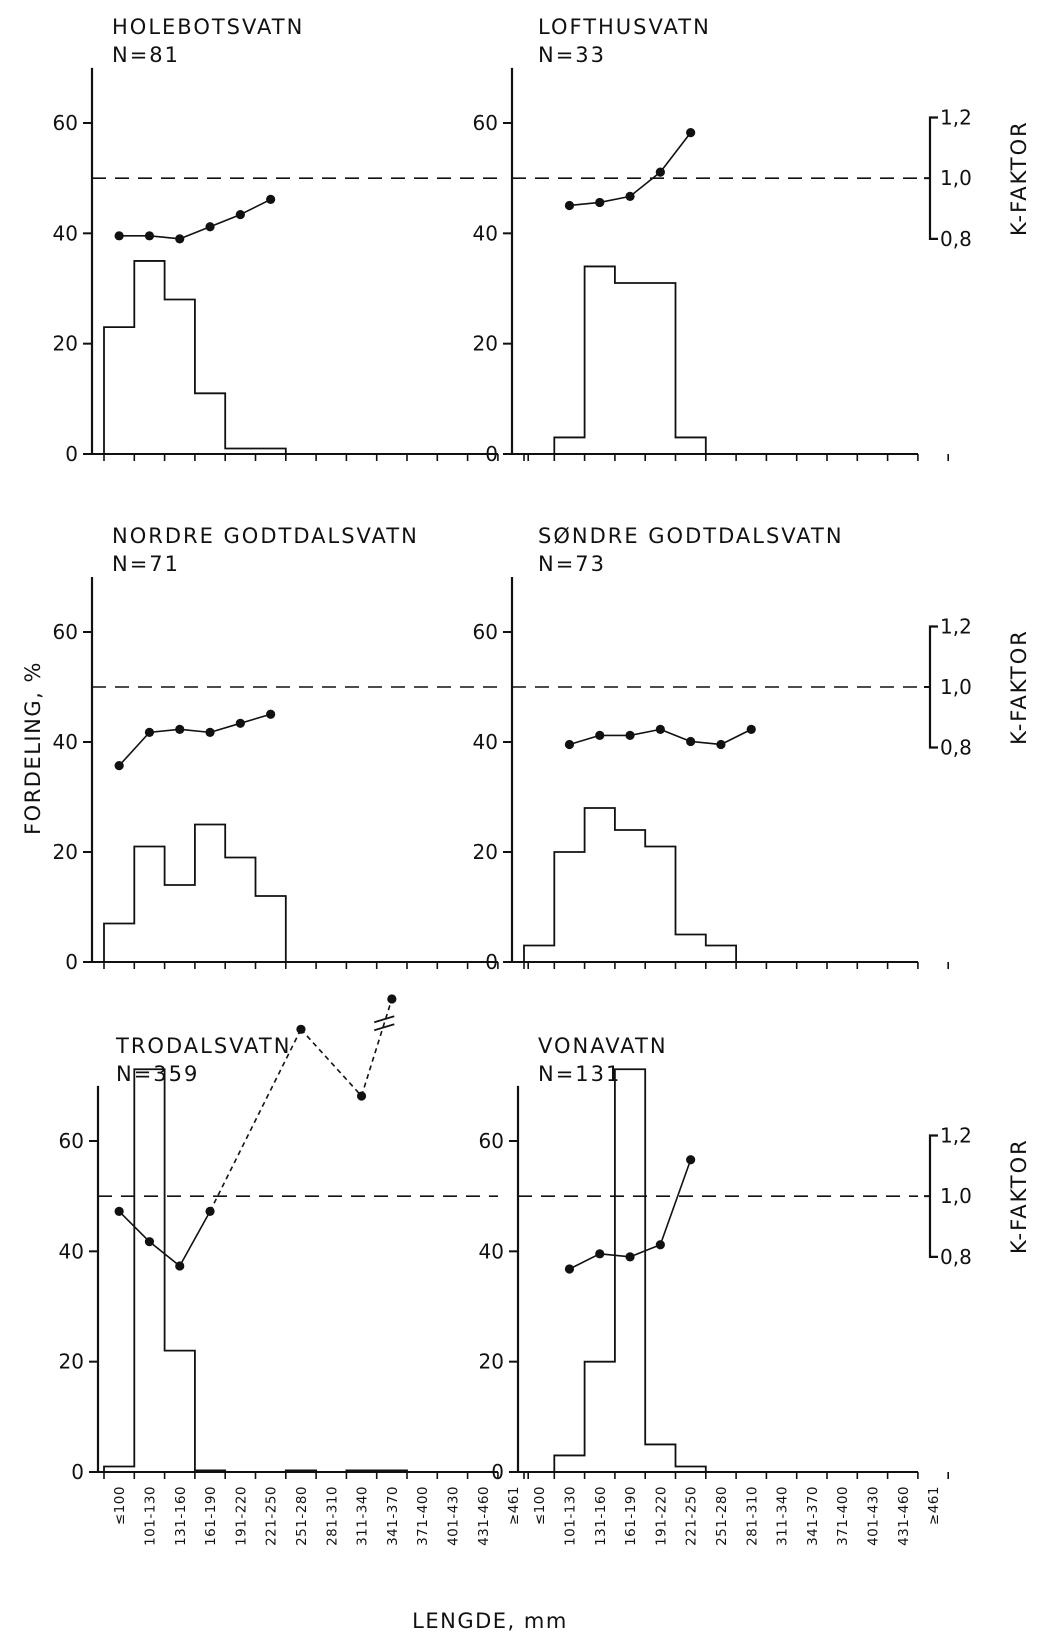 The image size is (1043, 1640). Describe the element at coordinates (722, 1516) in the screenshot. I see `x-tick-label: 251-280` at that location.